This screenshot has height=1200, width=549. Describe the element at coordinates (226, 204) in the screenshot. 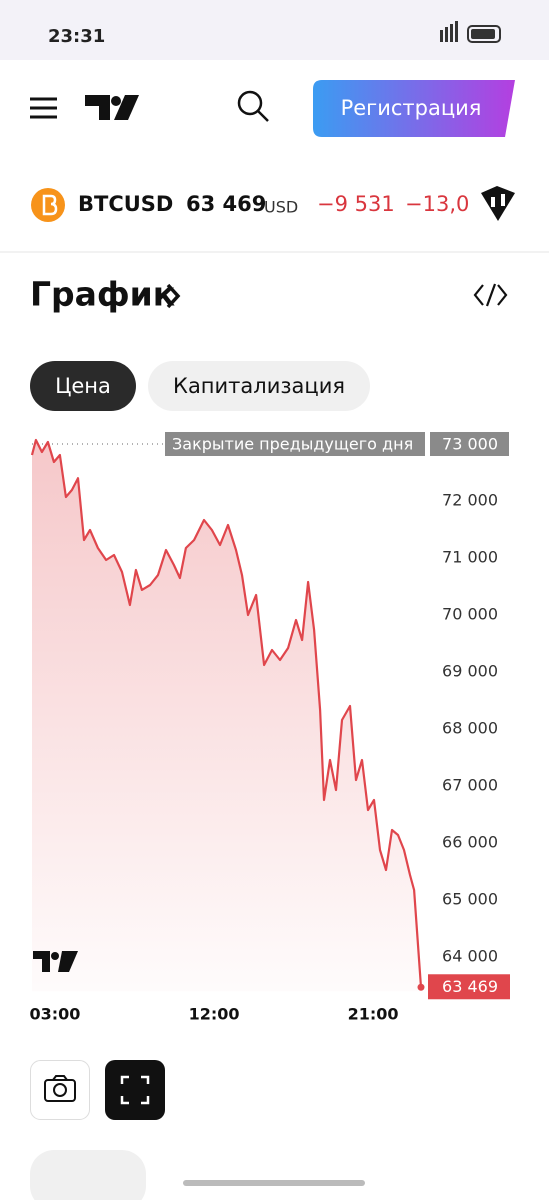

I see `ticker-price: 63 469` at that location.